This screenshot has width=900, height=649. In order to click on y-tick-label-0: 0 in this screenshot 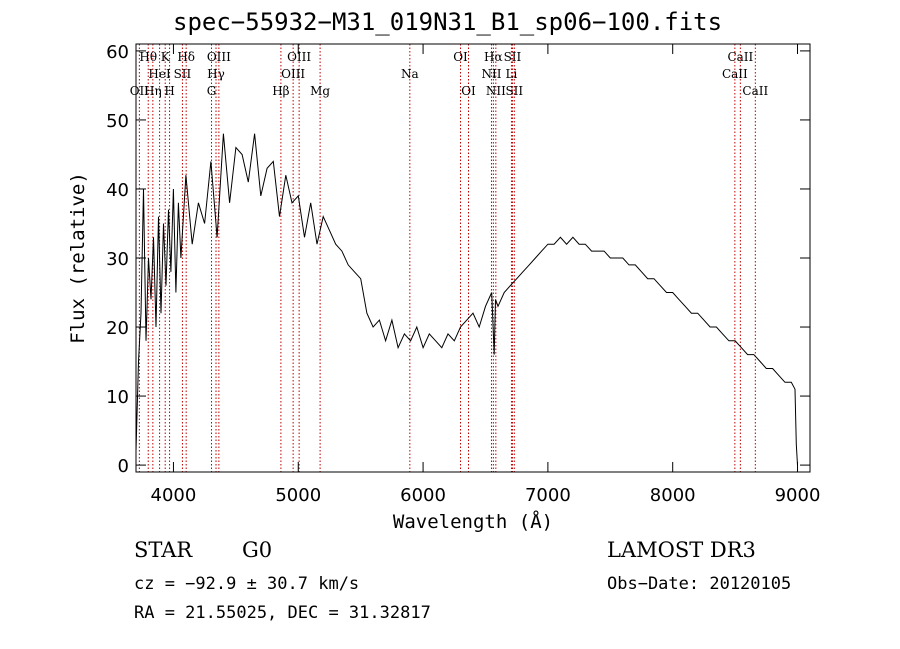, I will do `click(123, 466)`.